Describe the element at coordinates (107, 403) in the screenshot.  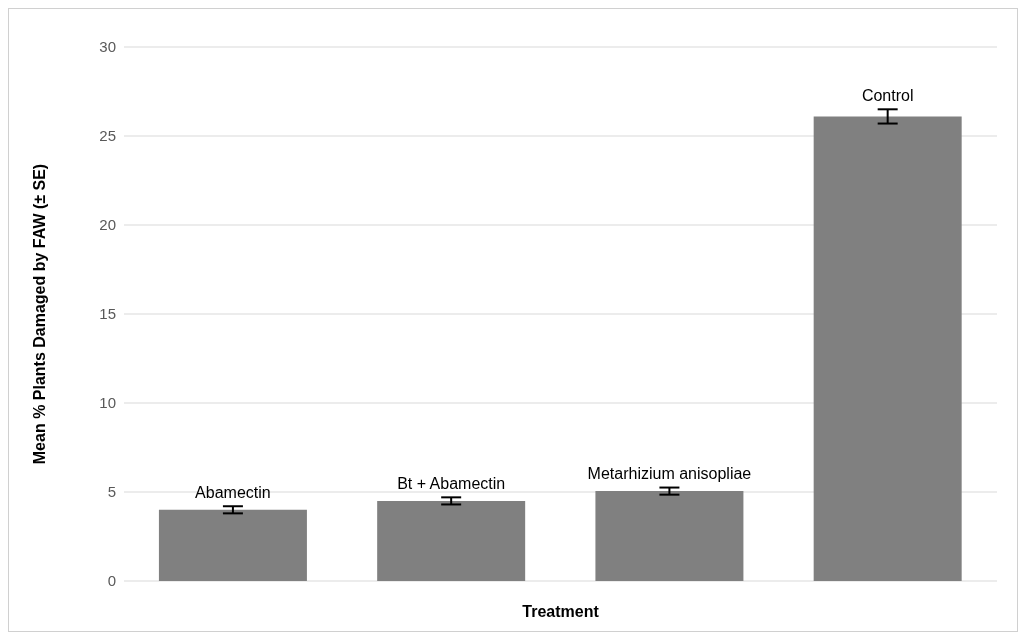
I see `y-tick-label: 10` at that location.